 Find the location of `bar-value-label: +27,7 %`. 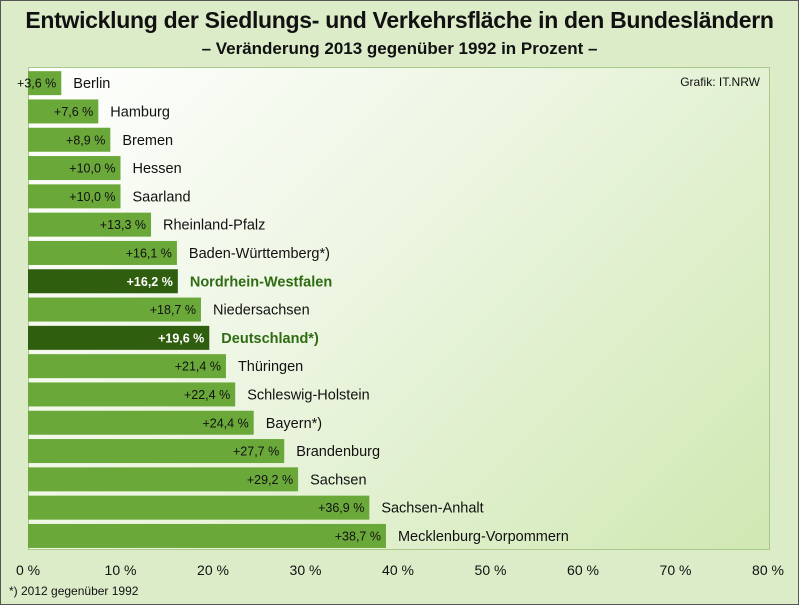

bar-value-label: +27,7 % is located at coordinates (256, 452).